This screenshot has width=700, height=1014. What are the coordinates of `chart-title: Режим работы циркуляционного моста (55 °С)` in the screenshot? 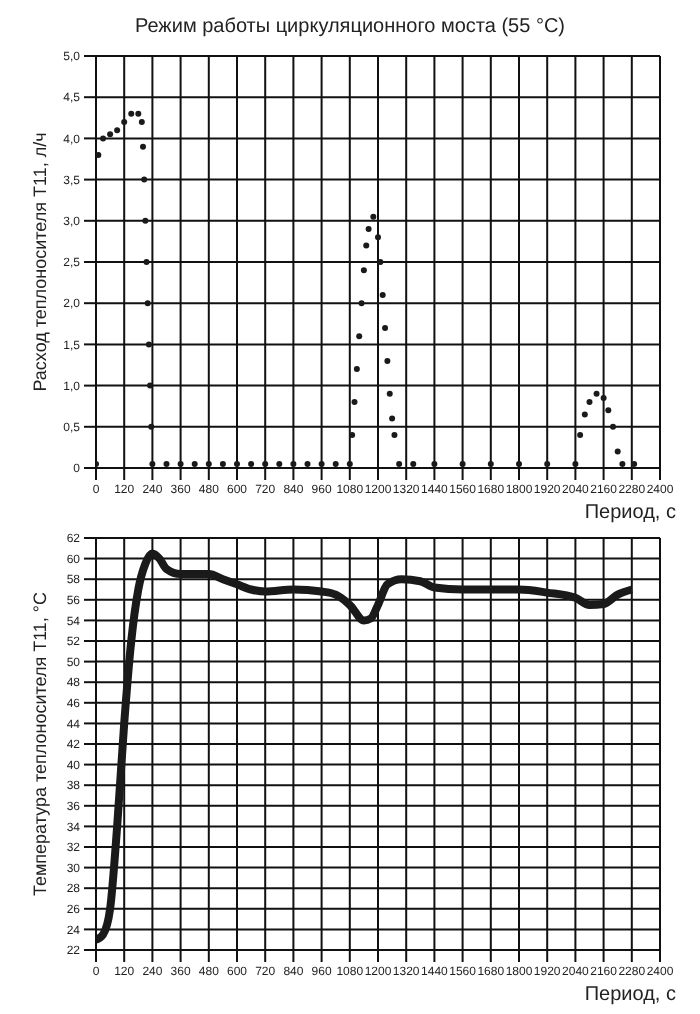 It's located at (349, 29).